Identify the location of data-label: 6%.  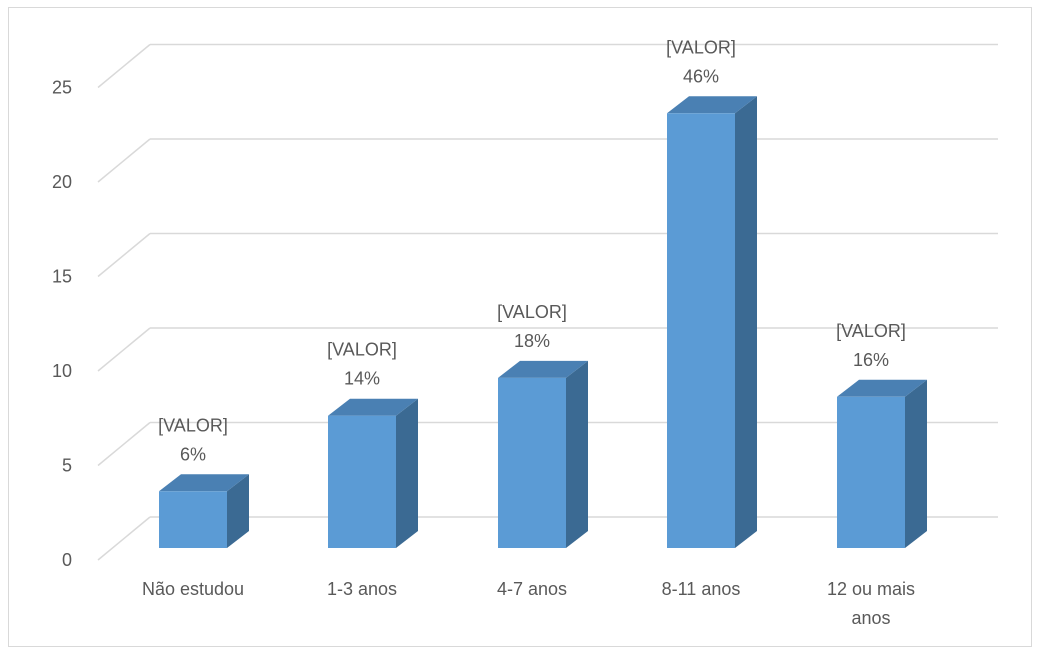
(193, 454).